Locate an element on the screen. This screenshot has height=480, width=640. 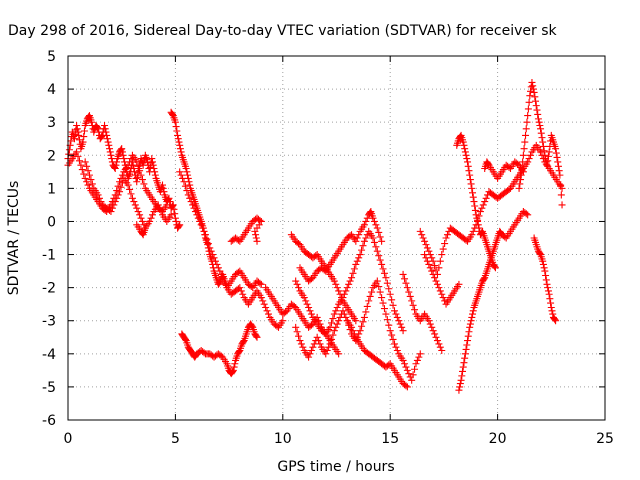
y-axis-label: SDTVAR / TECUs is located at coordinates (14, 238).